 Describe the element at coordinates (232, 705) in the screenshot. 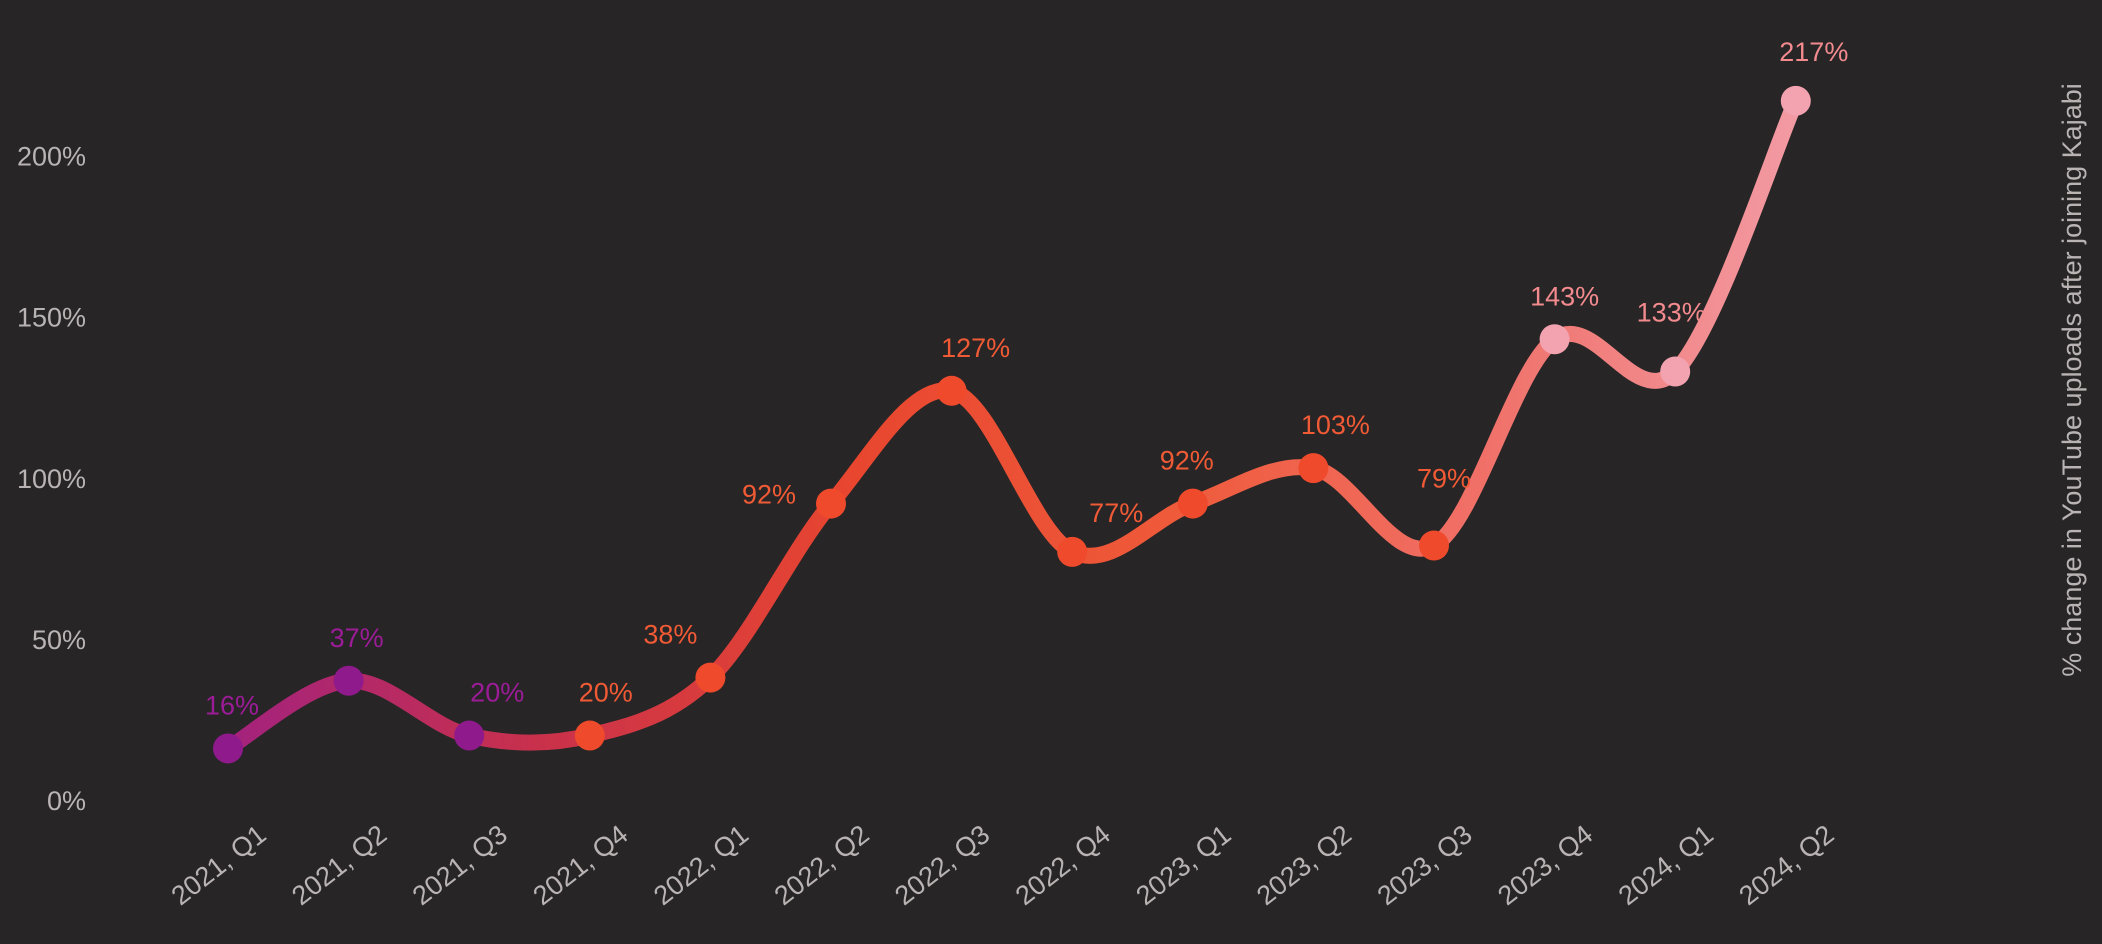

I see `data-label: 16%` at that location.